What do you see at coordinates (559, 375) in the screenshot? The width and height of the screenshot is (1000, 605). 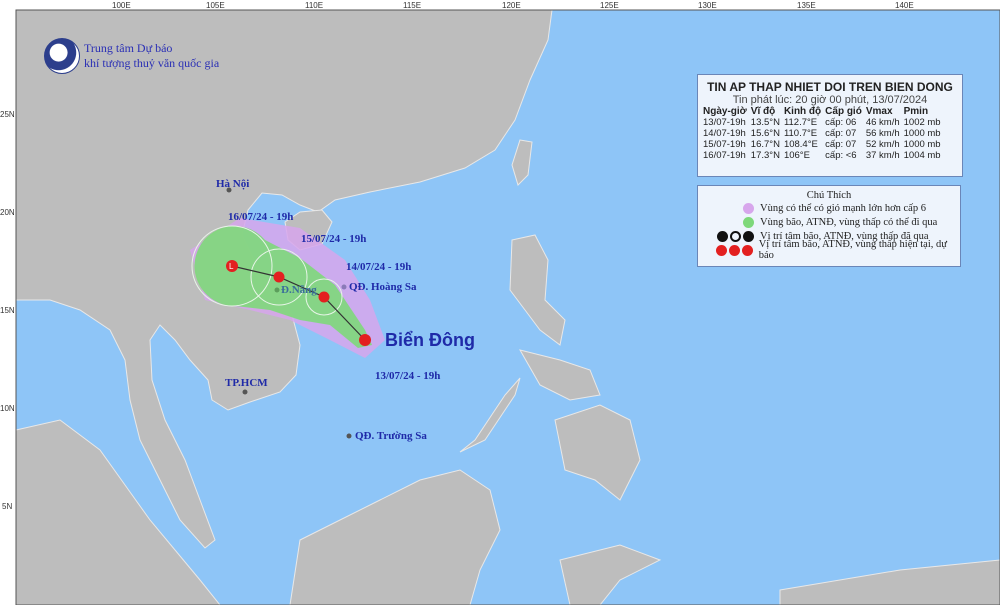 I see `visayas` at bounding box center [559, 375].